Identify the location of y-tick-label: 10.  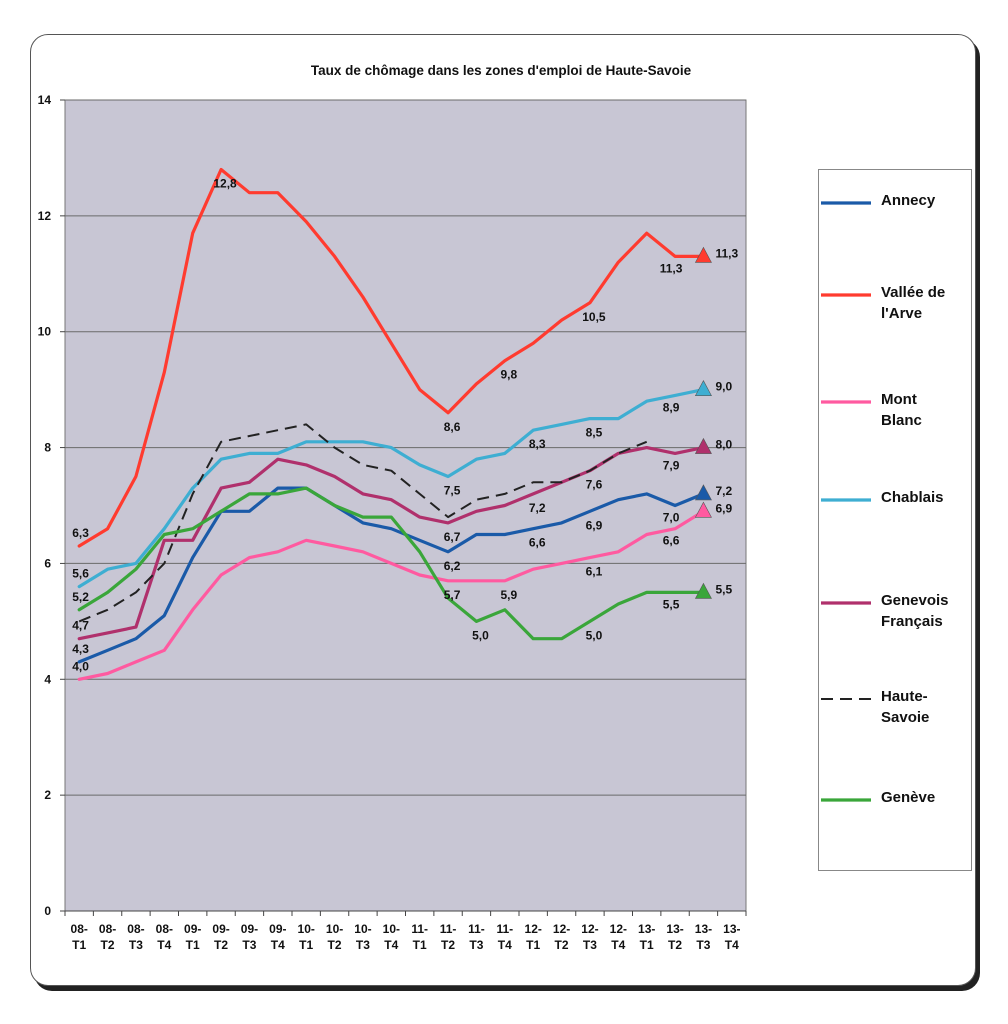
(45, 332).